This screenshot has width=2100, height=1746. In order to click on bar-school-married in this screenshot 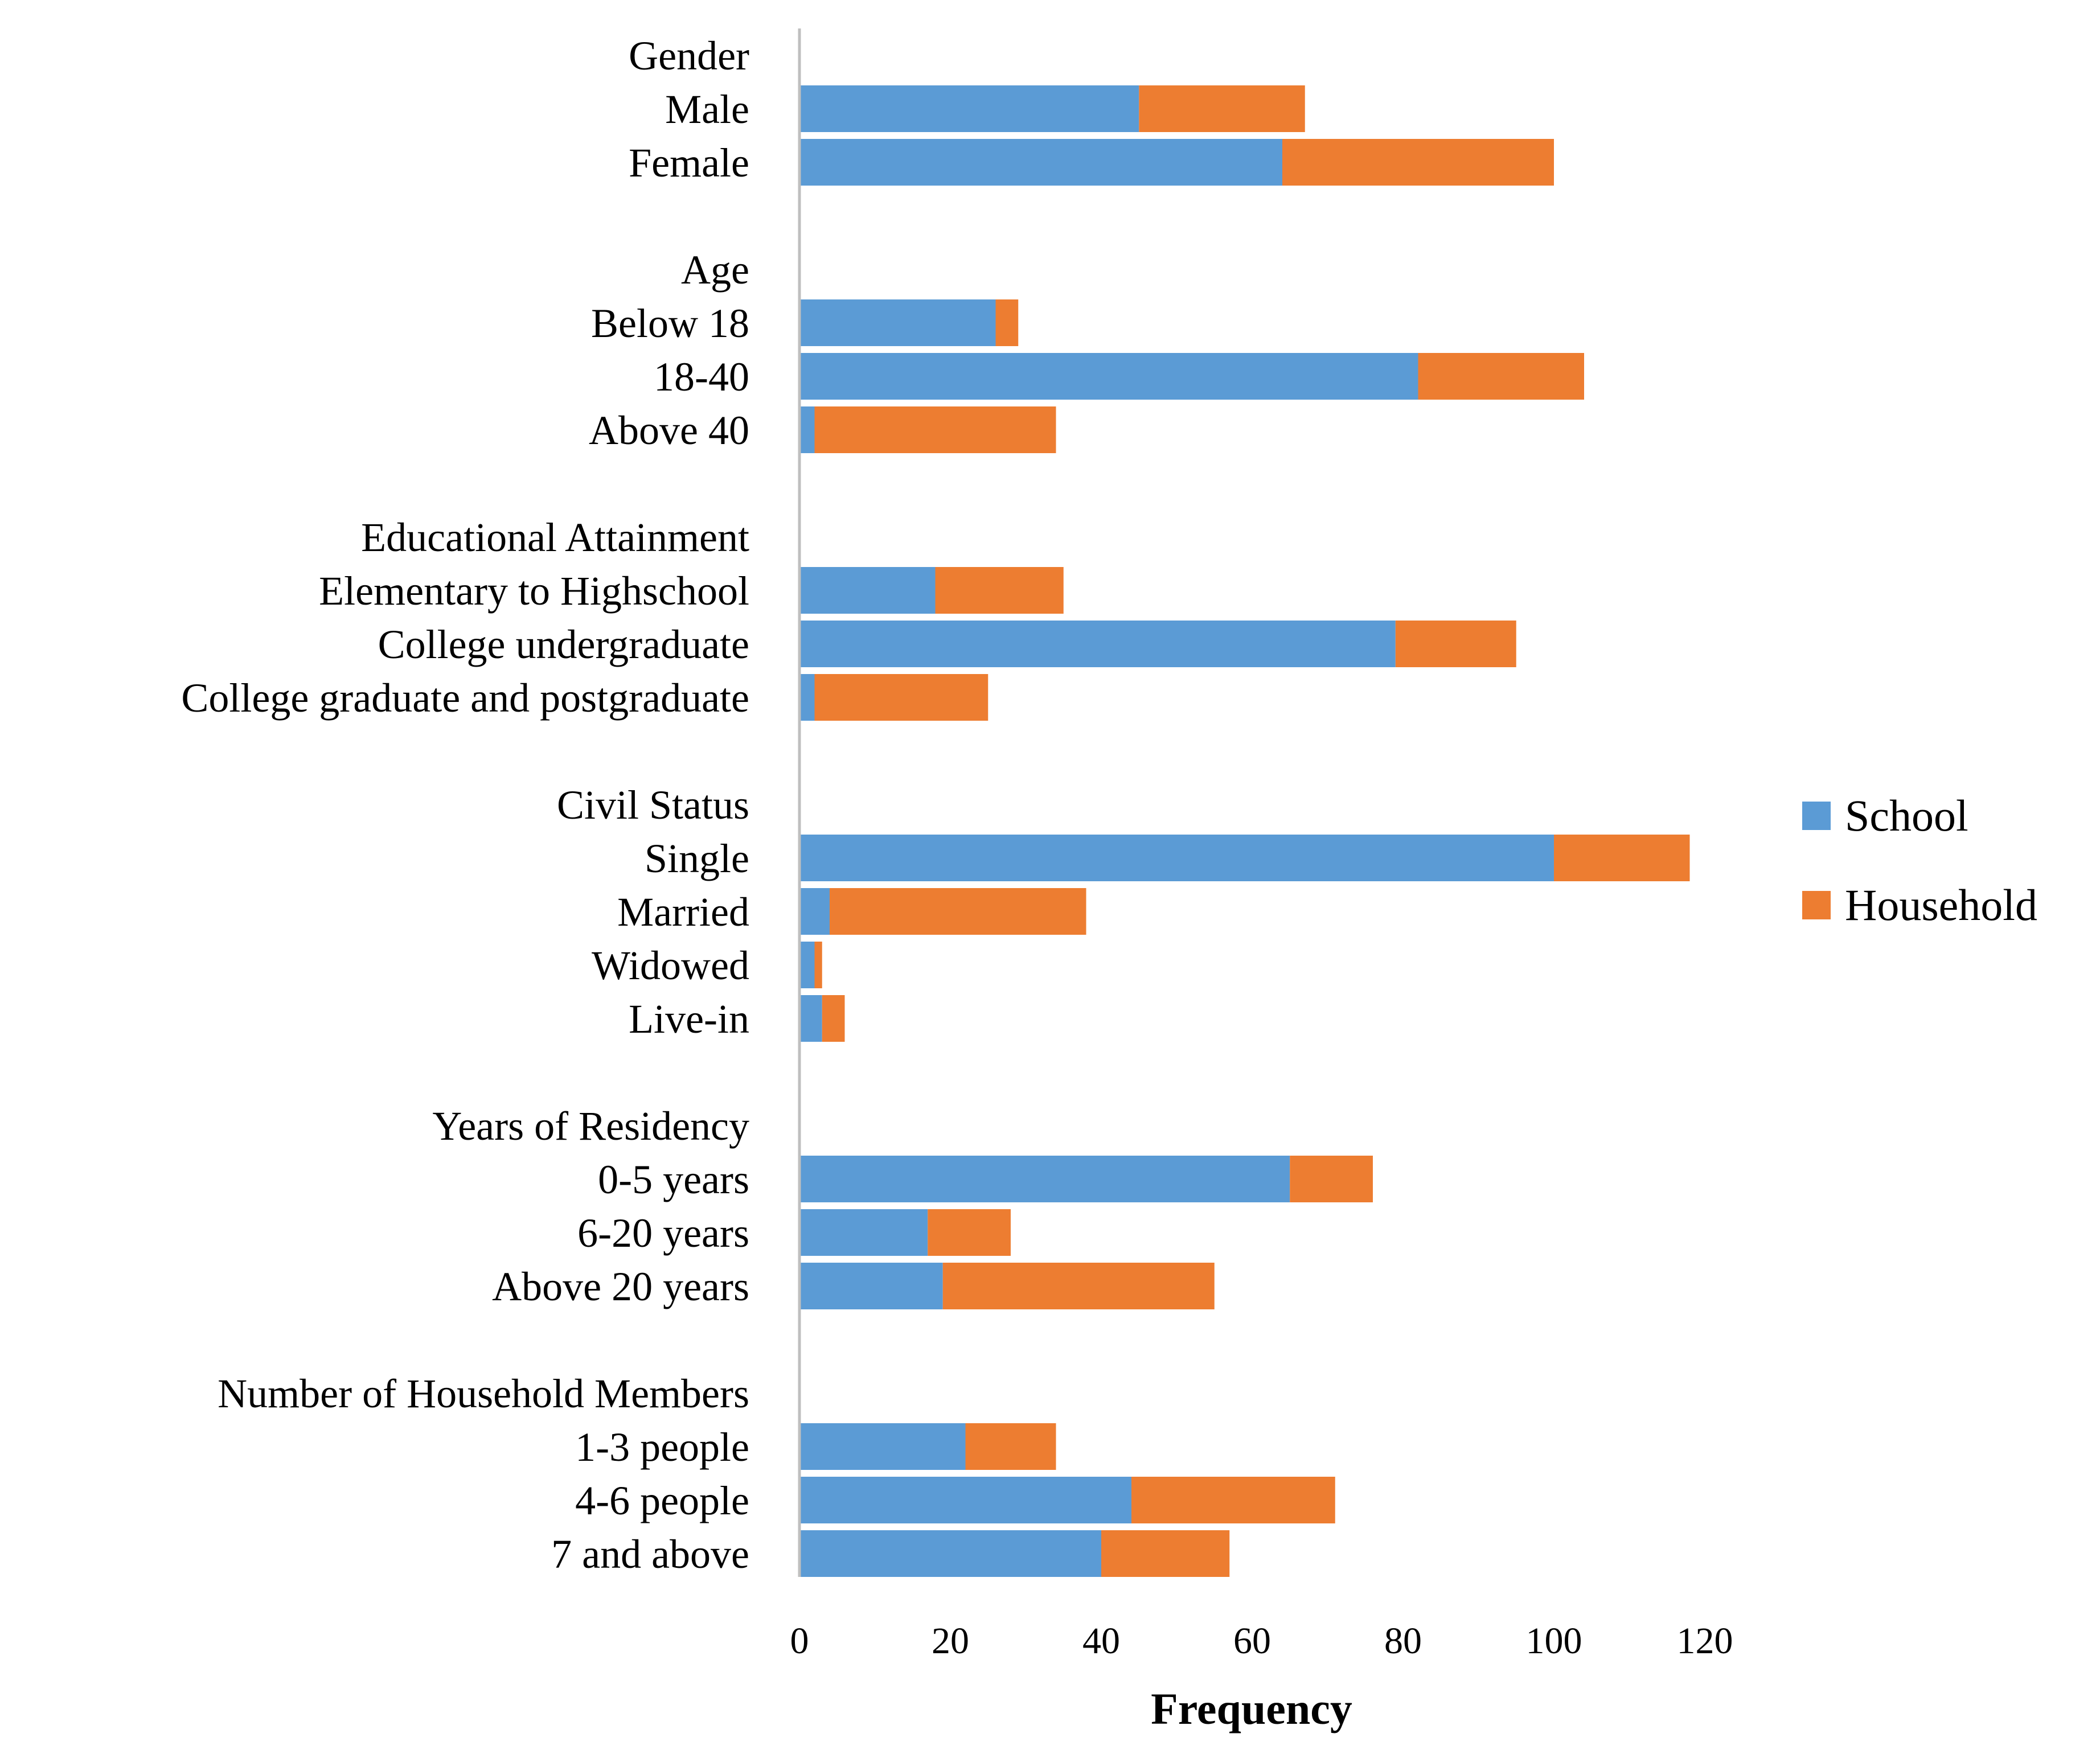, I will do `click(814, 911)`.